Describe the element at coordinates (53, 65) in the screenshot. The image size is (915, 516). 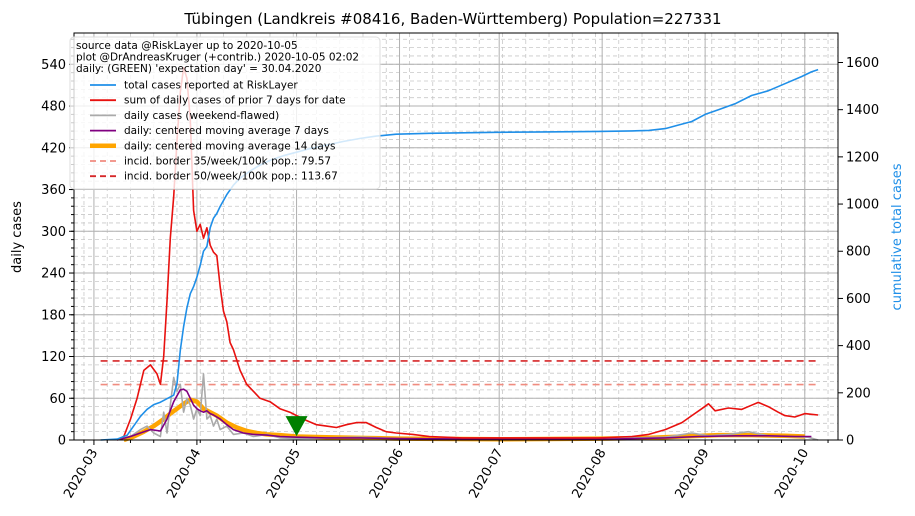
I see `y-tick-label-left: 540` at that location.